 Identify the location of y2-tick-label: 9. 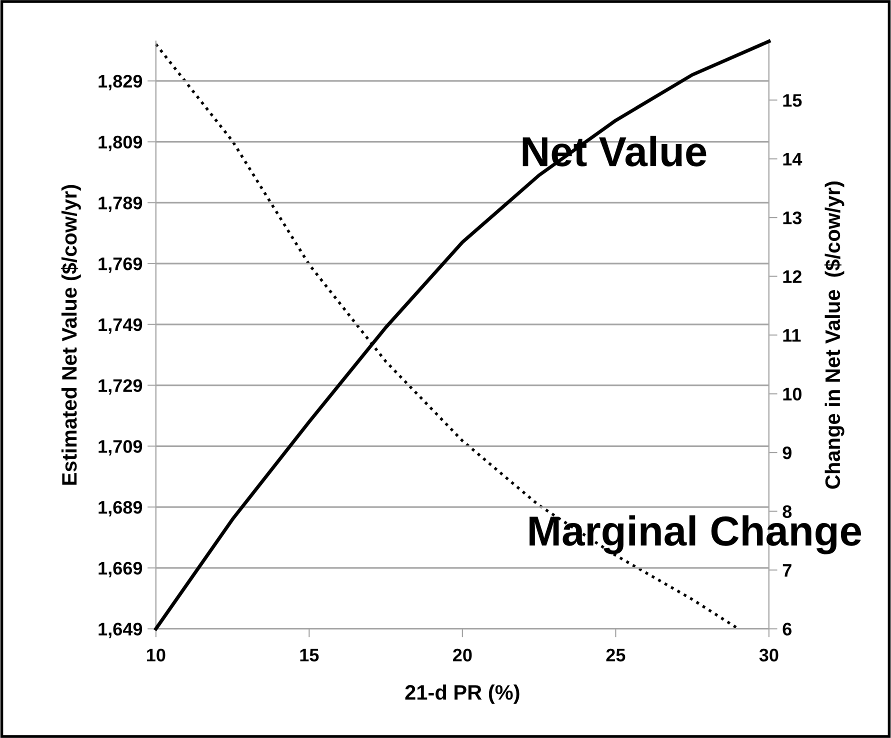
(787, 453).